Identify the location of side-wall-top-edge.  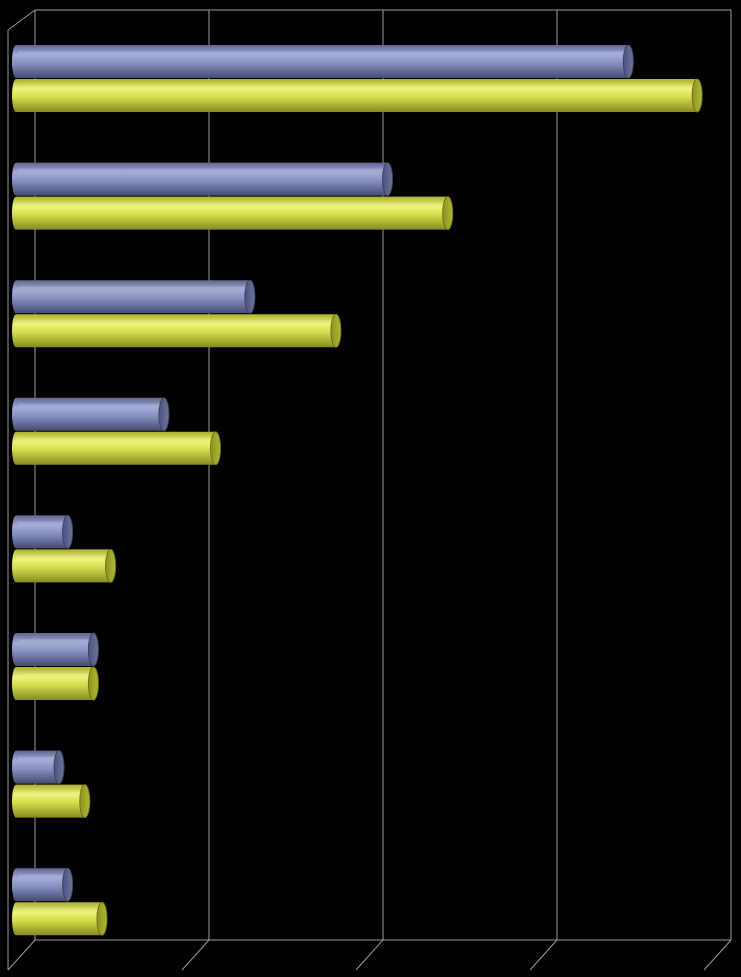
(21, 20).